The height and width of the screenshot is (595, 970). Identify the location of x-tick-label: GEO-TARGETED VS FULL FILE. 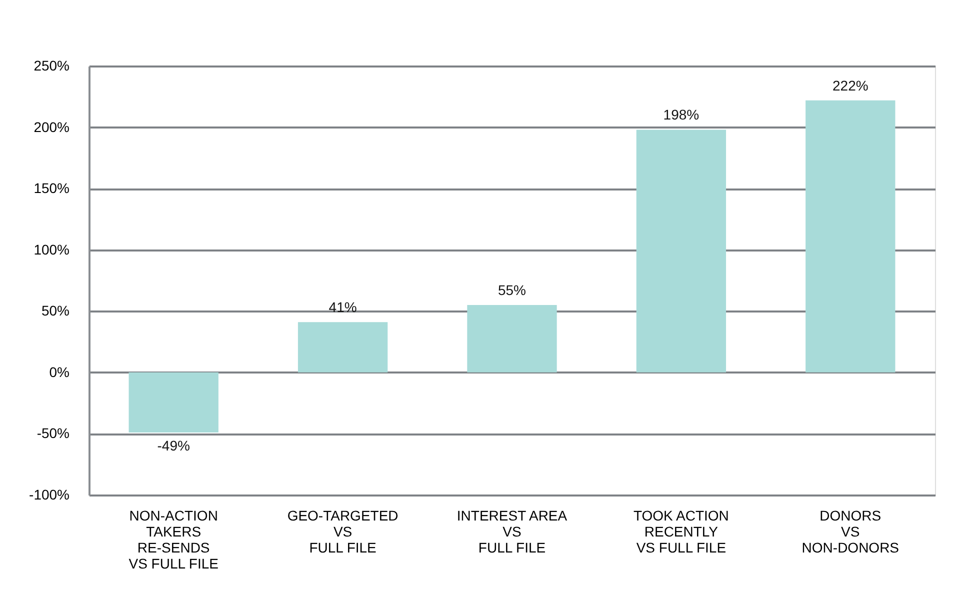
(342, 532).